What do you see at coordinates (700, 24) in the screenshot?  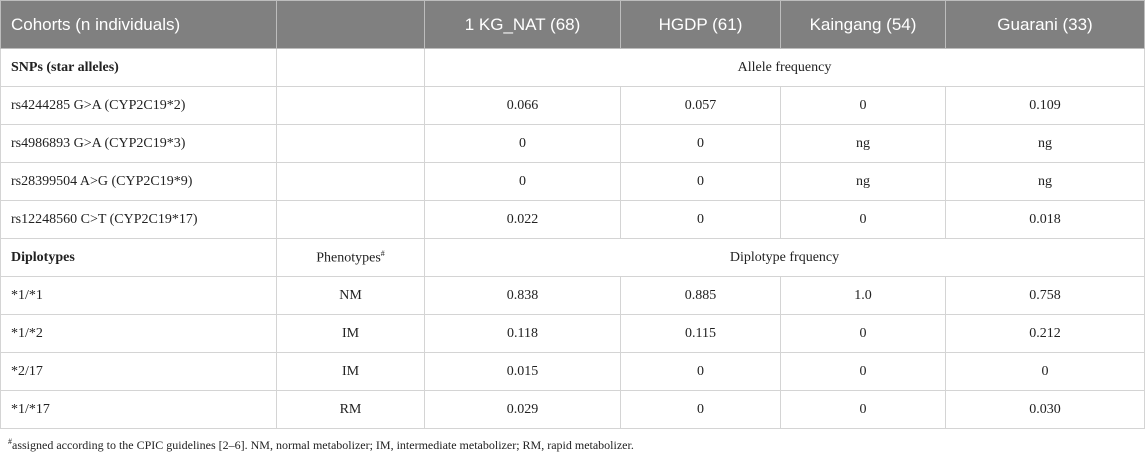 I see `header-cell: HGDP (61)` at bounding box center [700, 24].